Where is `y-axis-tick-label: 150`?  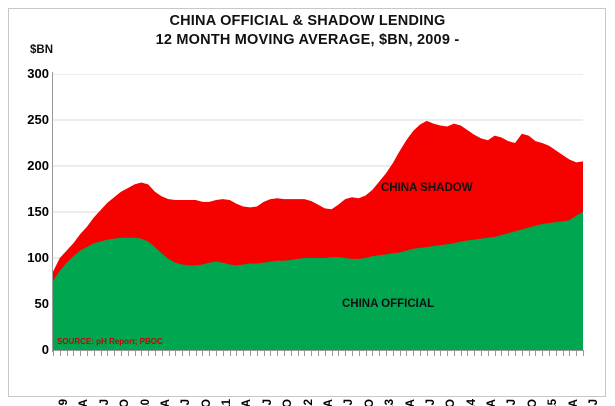 y-axis-tick-label: 150 is located at coordinates (38, 211).